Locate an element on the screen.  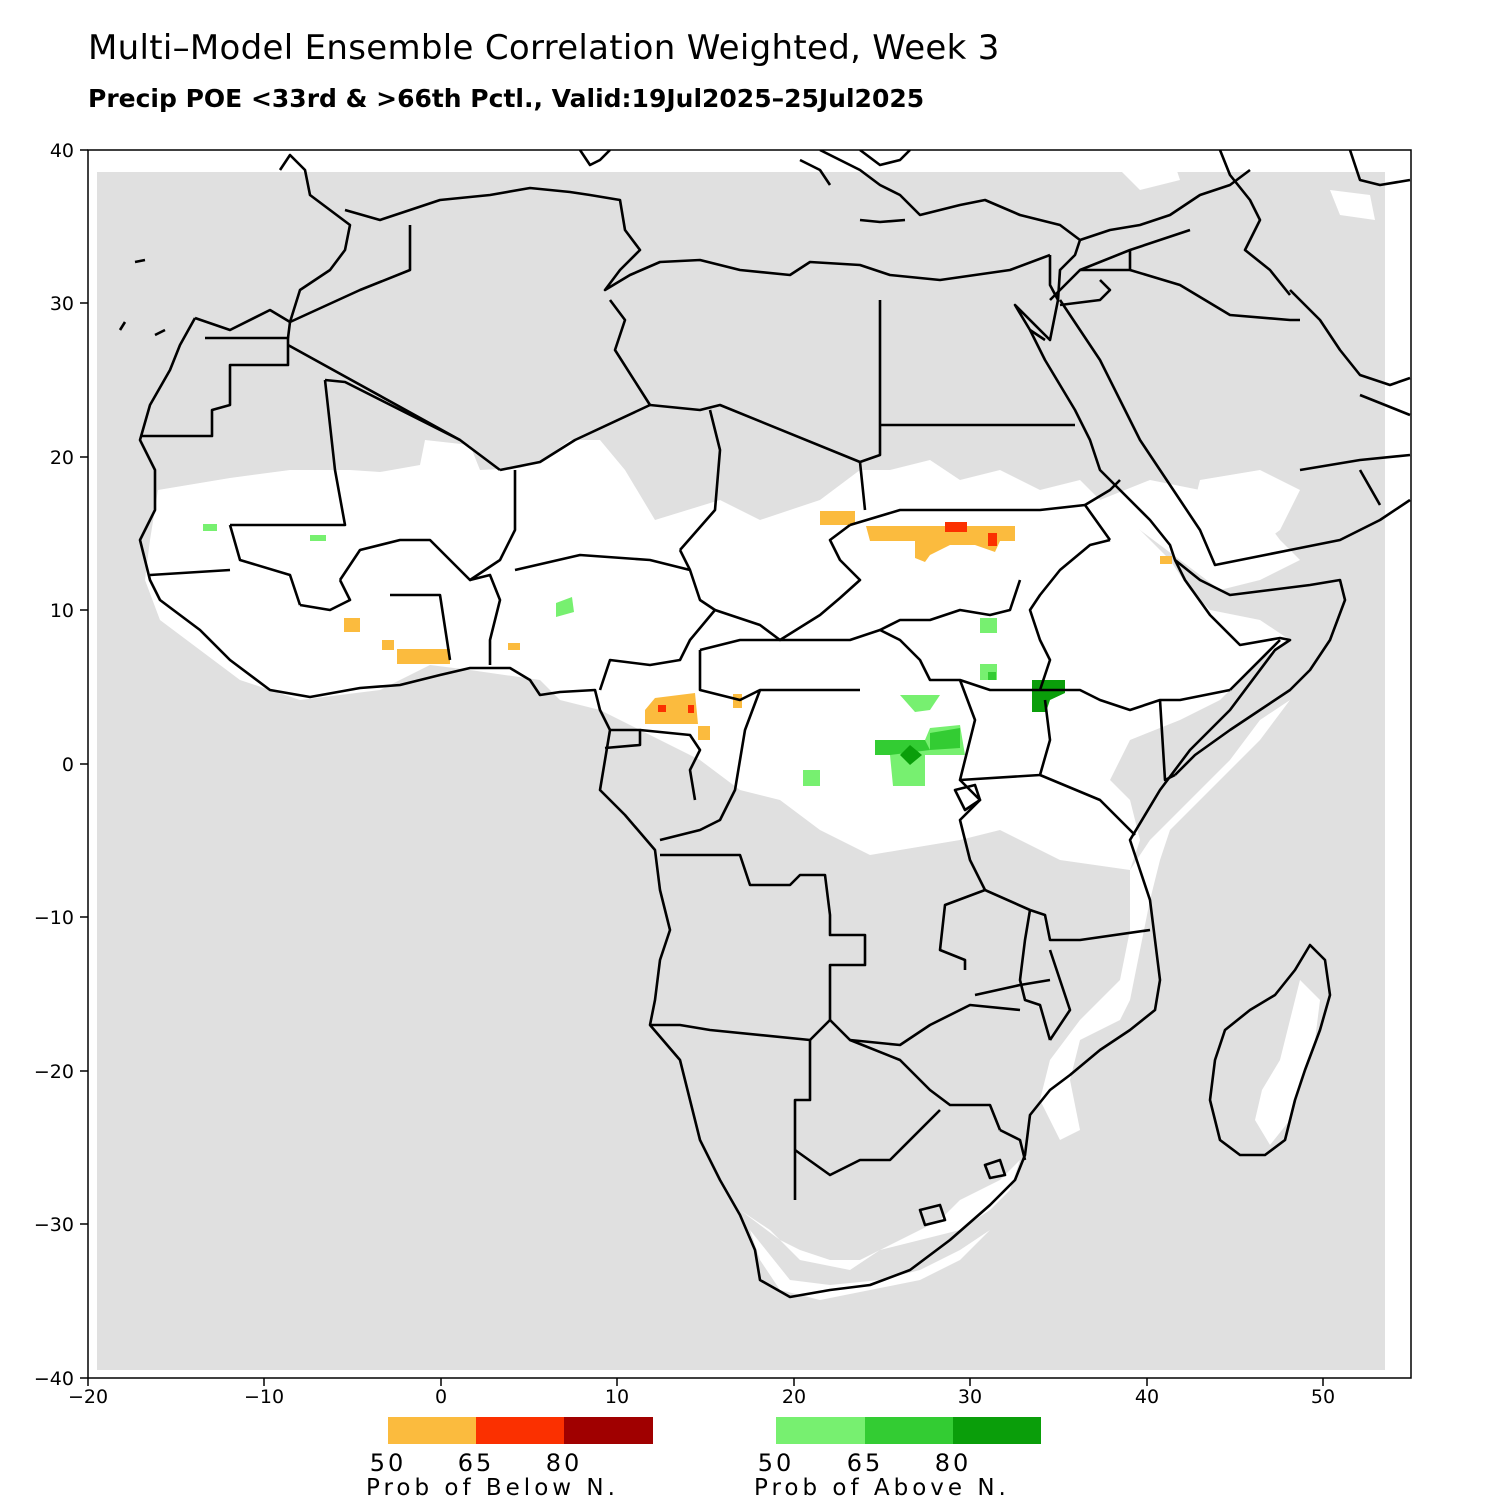
y-tick-label: −10 is located at coordinates (54, 918).